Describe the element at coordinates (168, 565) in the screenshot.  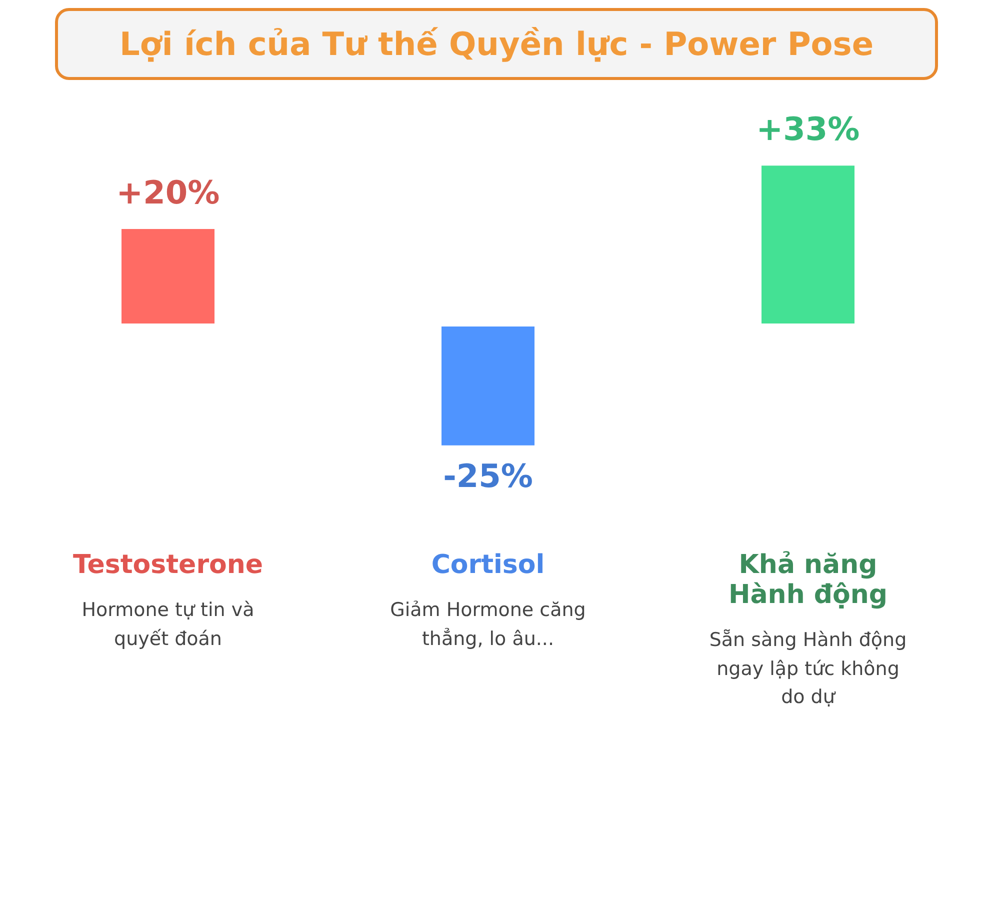
I see `x-tick-label: Testosterone` at that location.